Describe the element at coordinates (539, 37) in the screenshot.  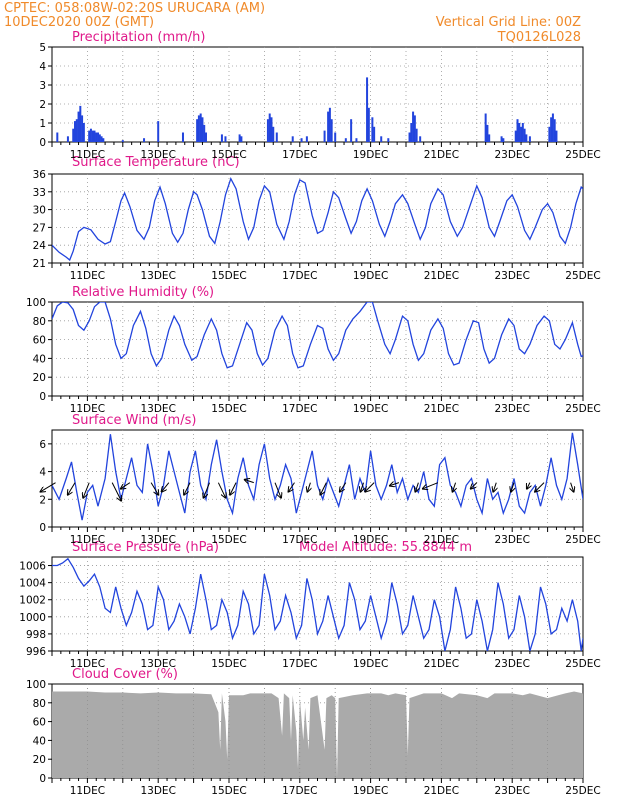
I see `header-model-code: TQ0126L028` at that location.